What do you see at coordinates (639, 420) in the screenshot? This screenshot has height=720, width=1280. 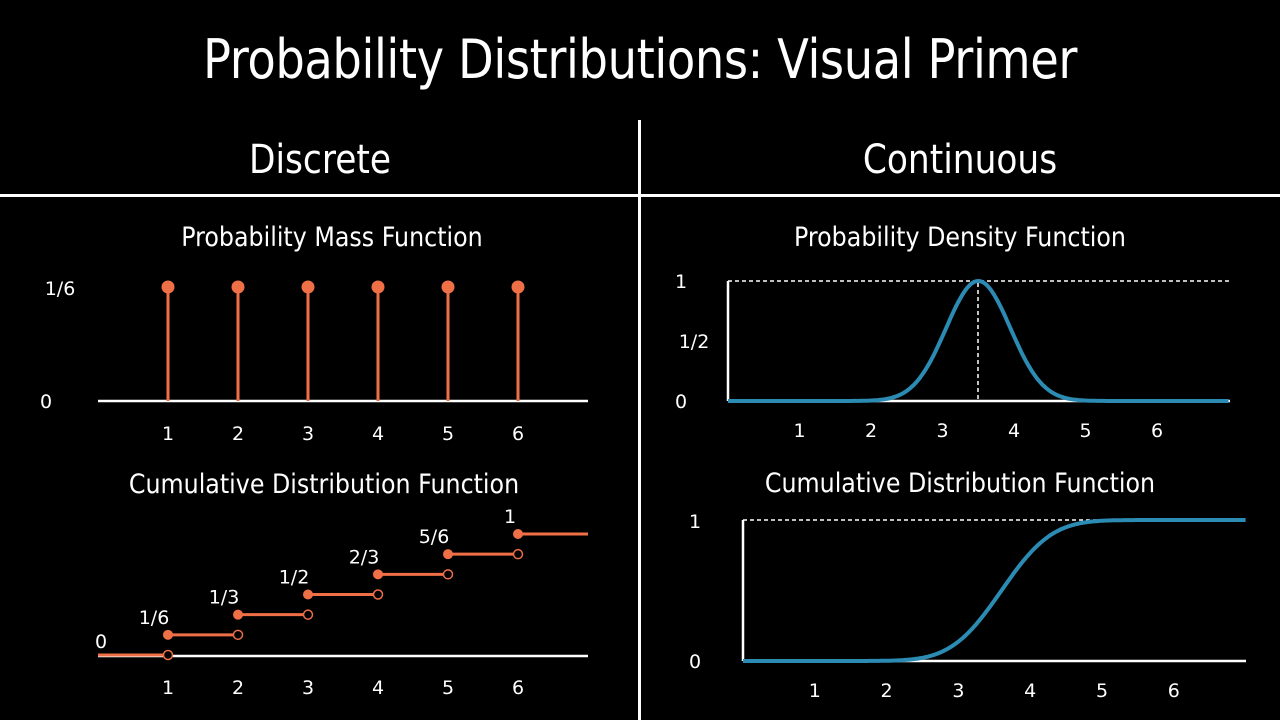 I see `column-divider` at bounding box center [639, 420].